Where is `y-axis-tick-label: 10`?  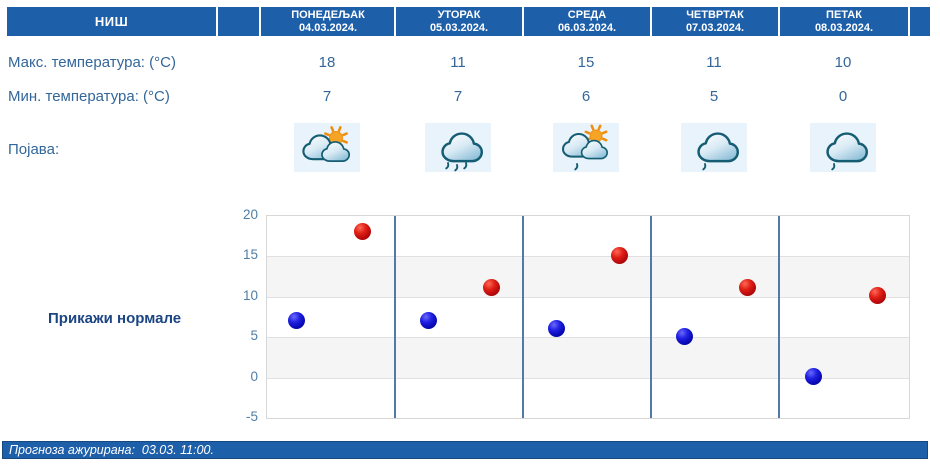
y-axis-tick-label: 10 is located at coordinates (250, 295).